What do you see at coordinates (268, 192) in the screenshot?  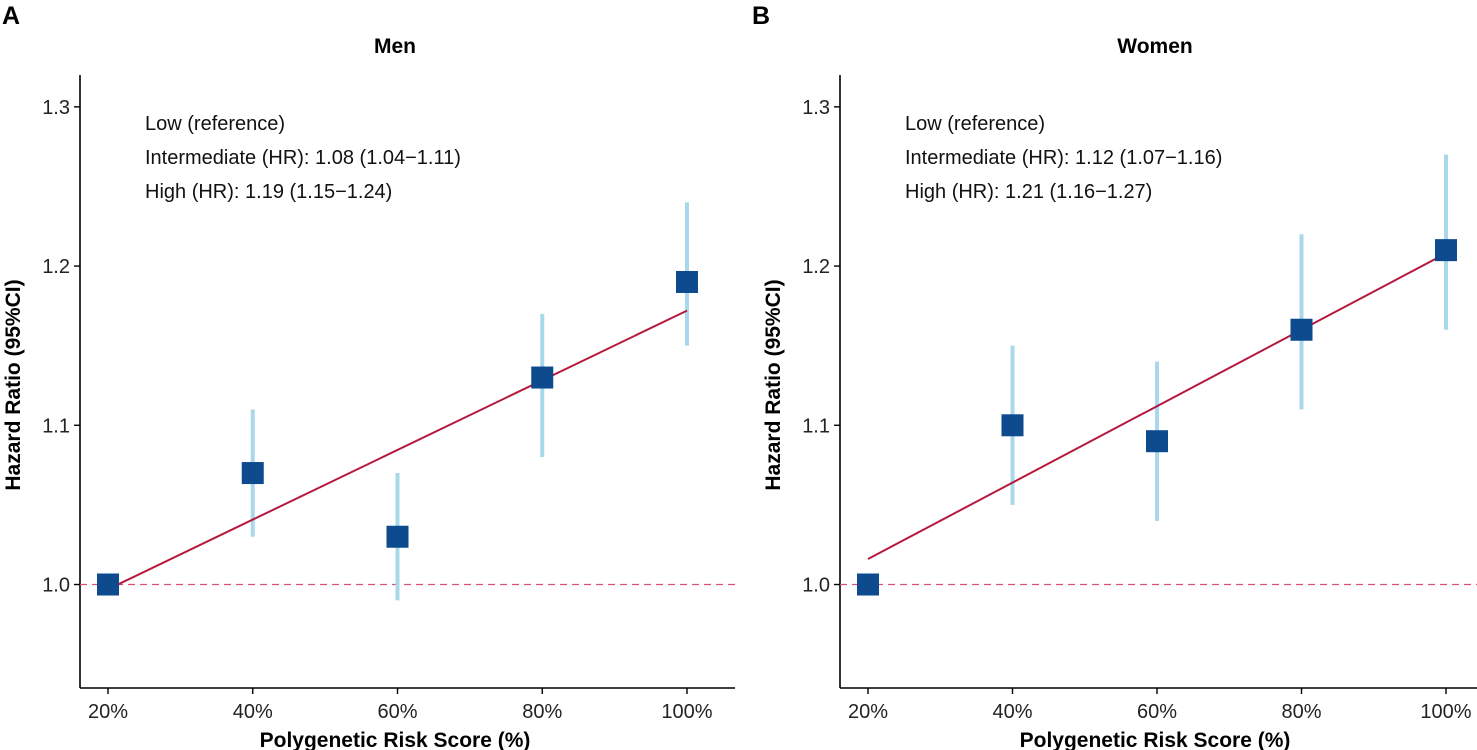 I see `annotation-high: High (HR): 1.19 (1.15−1.24)` at bounding box center [268, 192].